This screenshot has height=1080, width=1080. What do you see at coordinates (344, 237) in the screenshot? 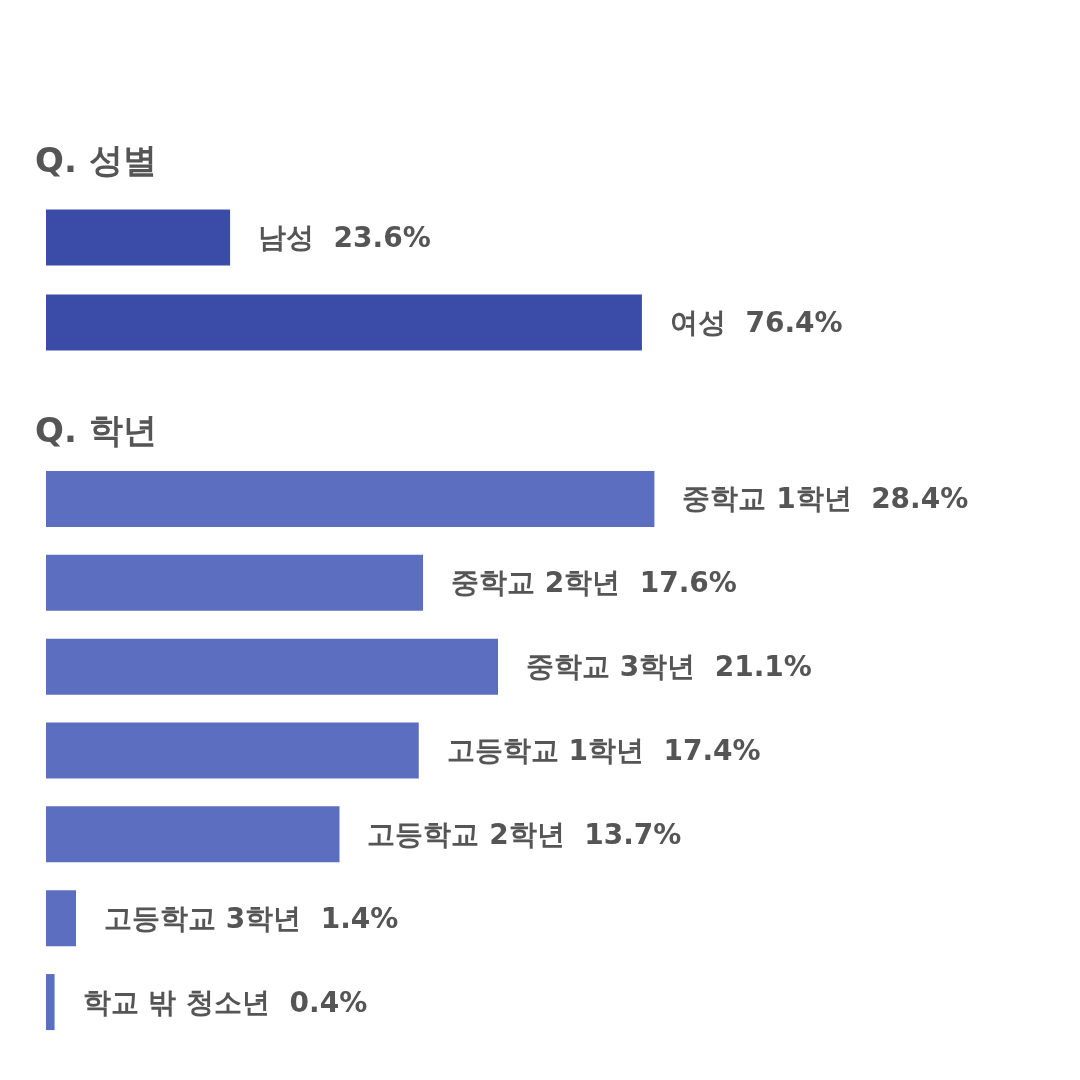
I see `data-label: 남성 23.6%` at bounding box center [344, 237].